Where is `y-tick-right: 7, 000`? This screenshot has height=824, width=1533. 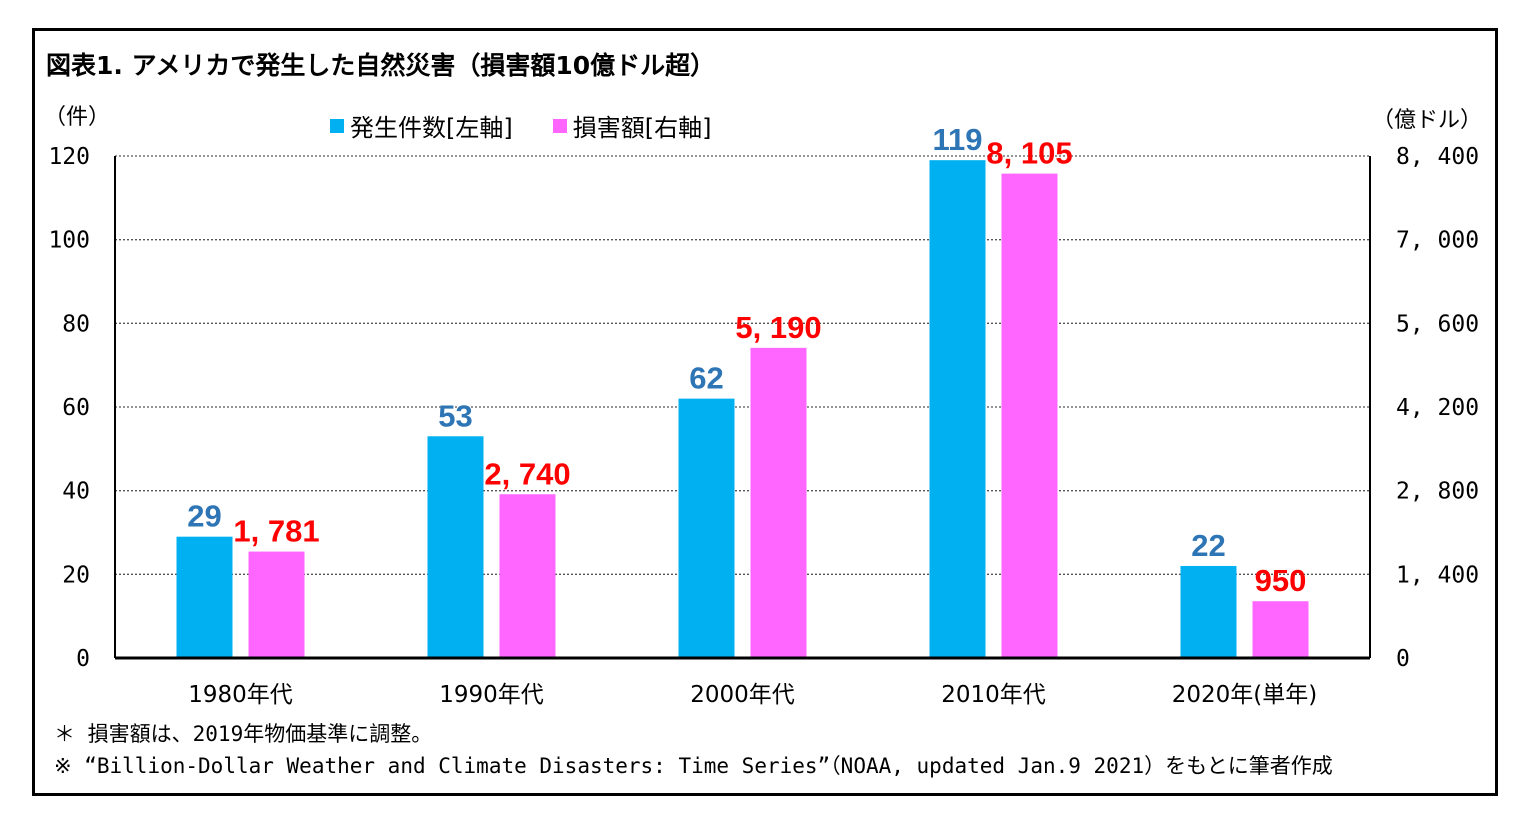 y-tick-right: 7, 000 is located at coordinates (1437, 241).